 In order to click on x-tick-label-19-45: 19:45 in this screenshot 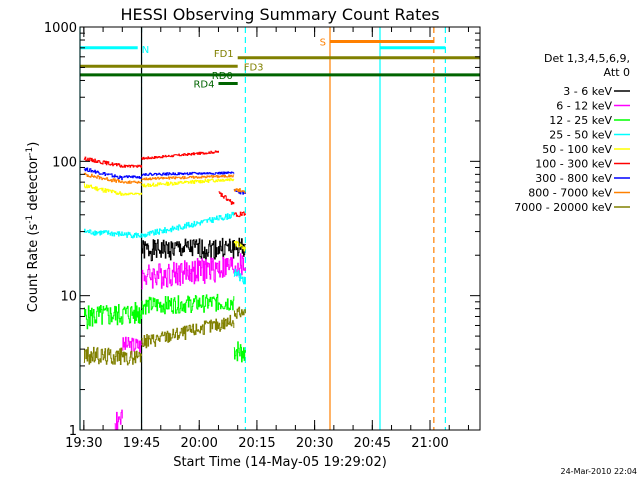, I will do `click(141, 443)`.